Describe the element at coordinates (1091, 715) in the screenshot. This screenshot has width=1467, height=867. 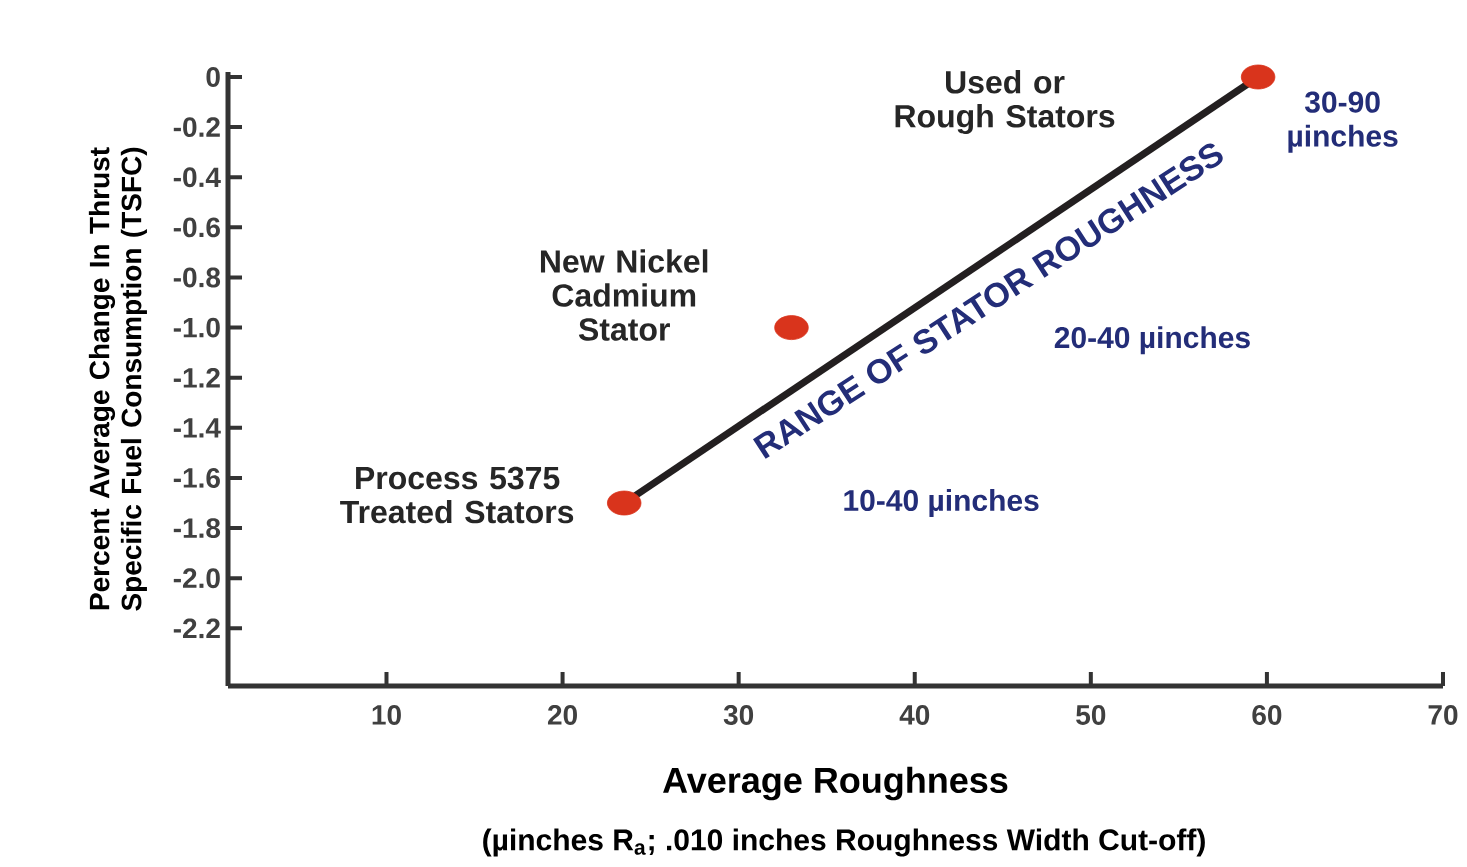
I see `x-tick-label: 50` at that location.